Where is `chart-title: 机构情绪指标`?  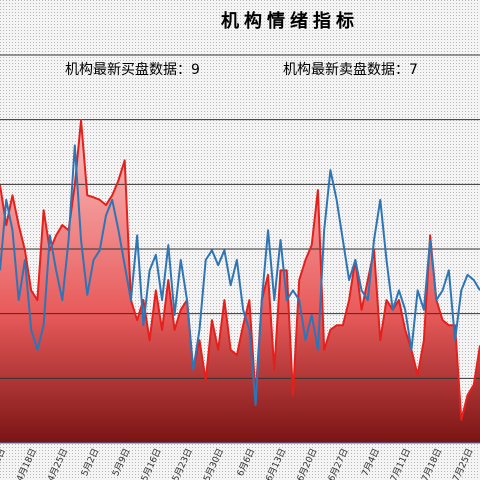 chart-title: 机构情绪指标 is located at coordinates (290, 21).